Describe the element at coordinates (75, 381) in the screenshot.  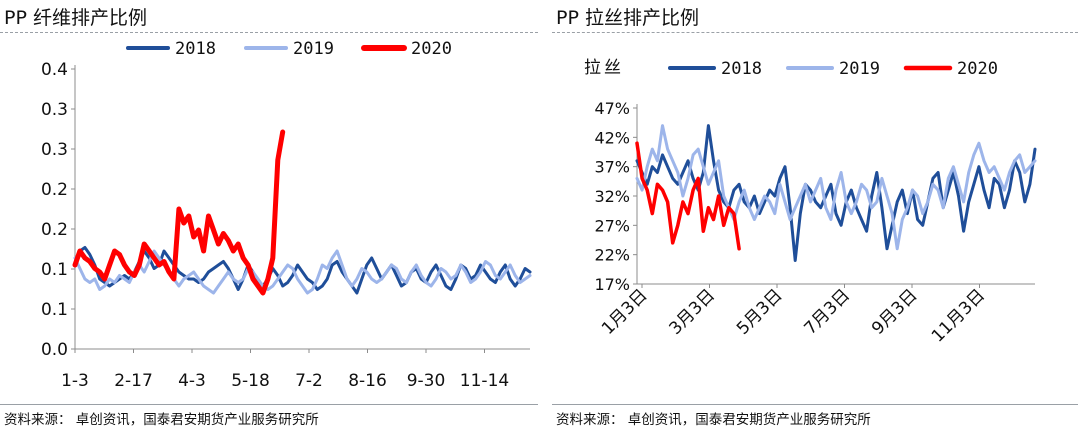
I see `x-tick-label: 1-3` at that location.